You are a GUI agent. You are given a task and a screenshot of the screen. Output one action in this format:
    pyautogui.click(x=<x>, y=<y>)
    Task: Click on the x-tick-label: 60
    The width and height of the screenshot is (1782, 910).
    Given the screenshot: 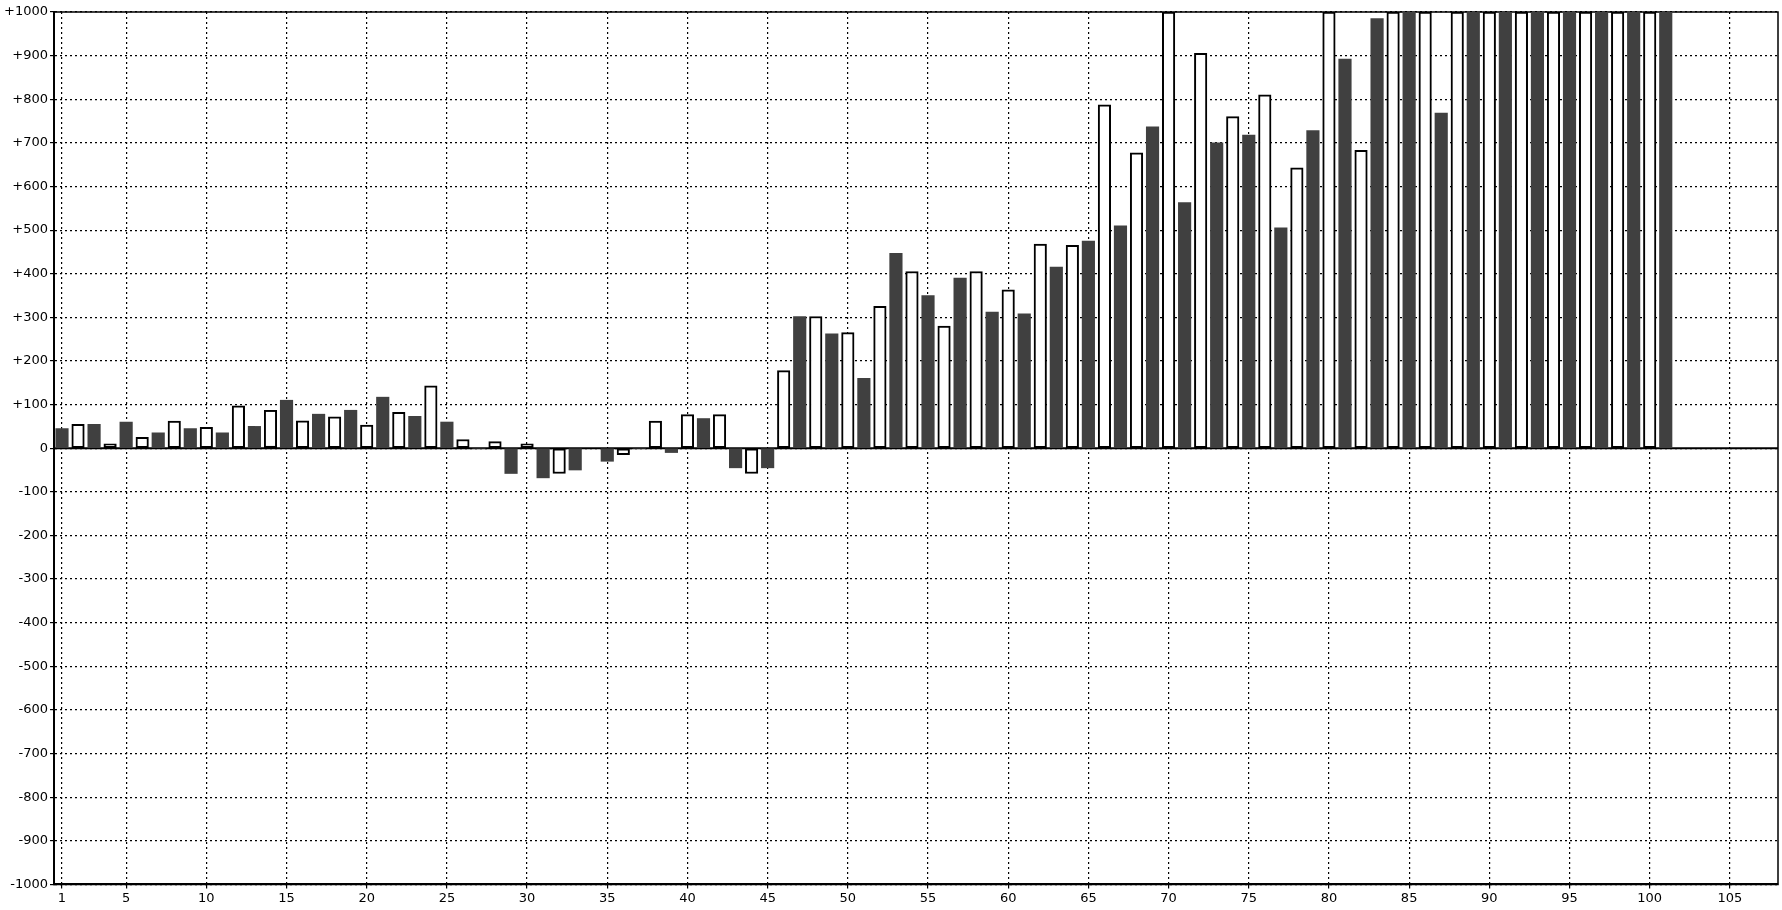 What is the action you would take?
    pyautogui.click(x=1008, y=897)
    